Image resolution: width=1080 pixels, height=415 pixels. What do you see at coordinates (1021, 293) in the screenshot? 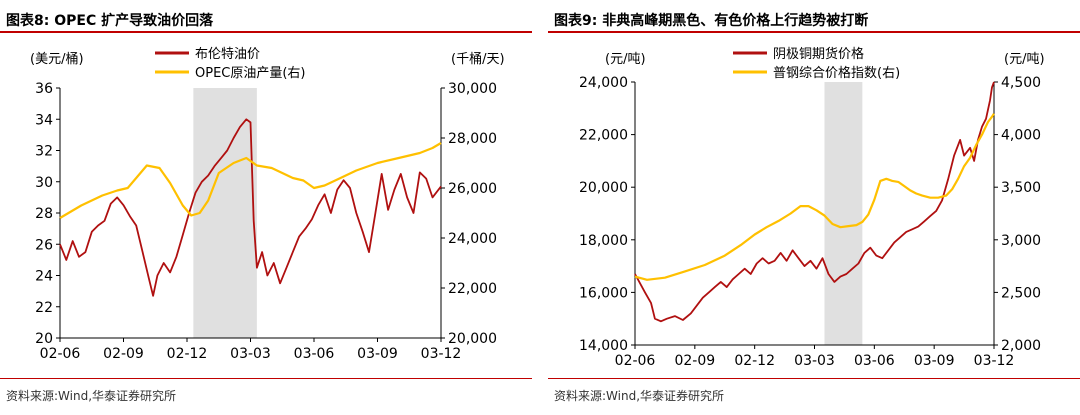
I see `y-right-tick-label: 2,500` at bounding box center [1021, 293].